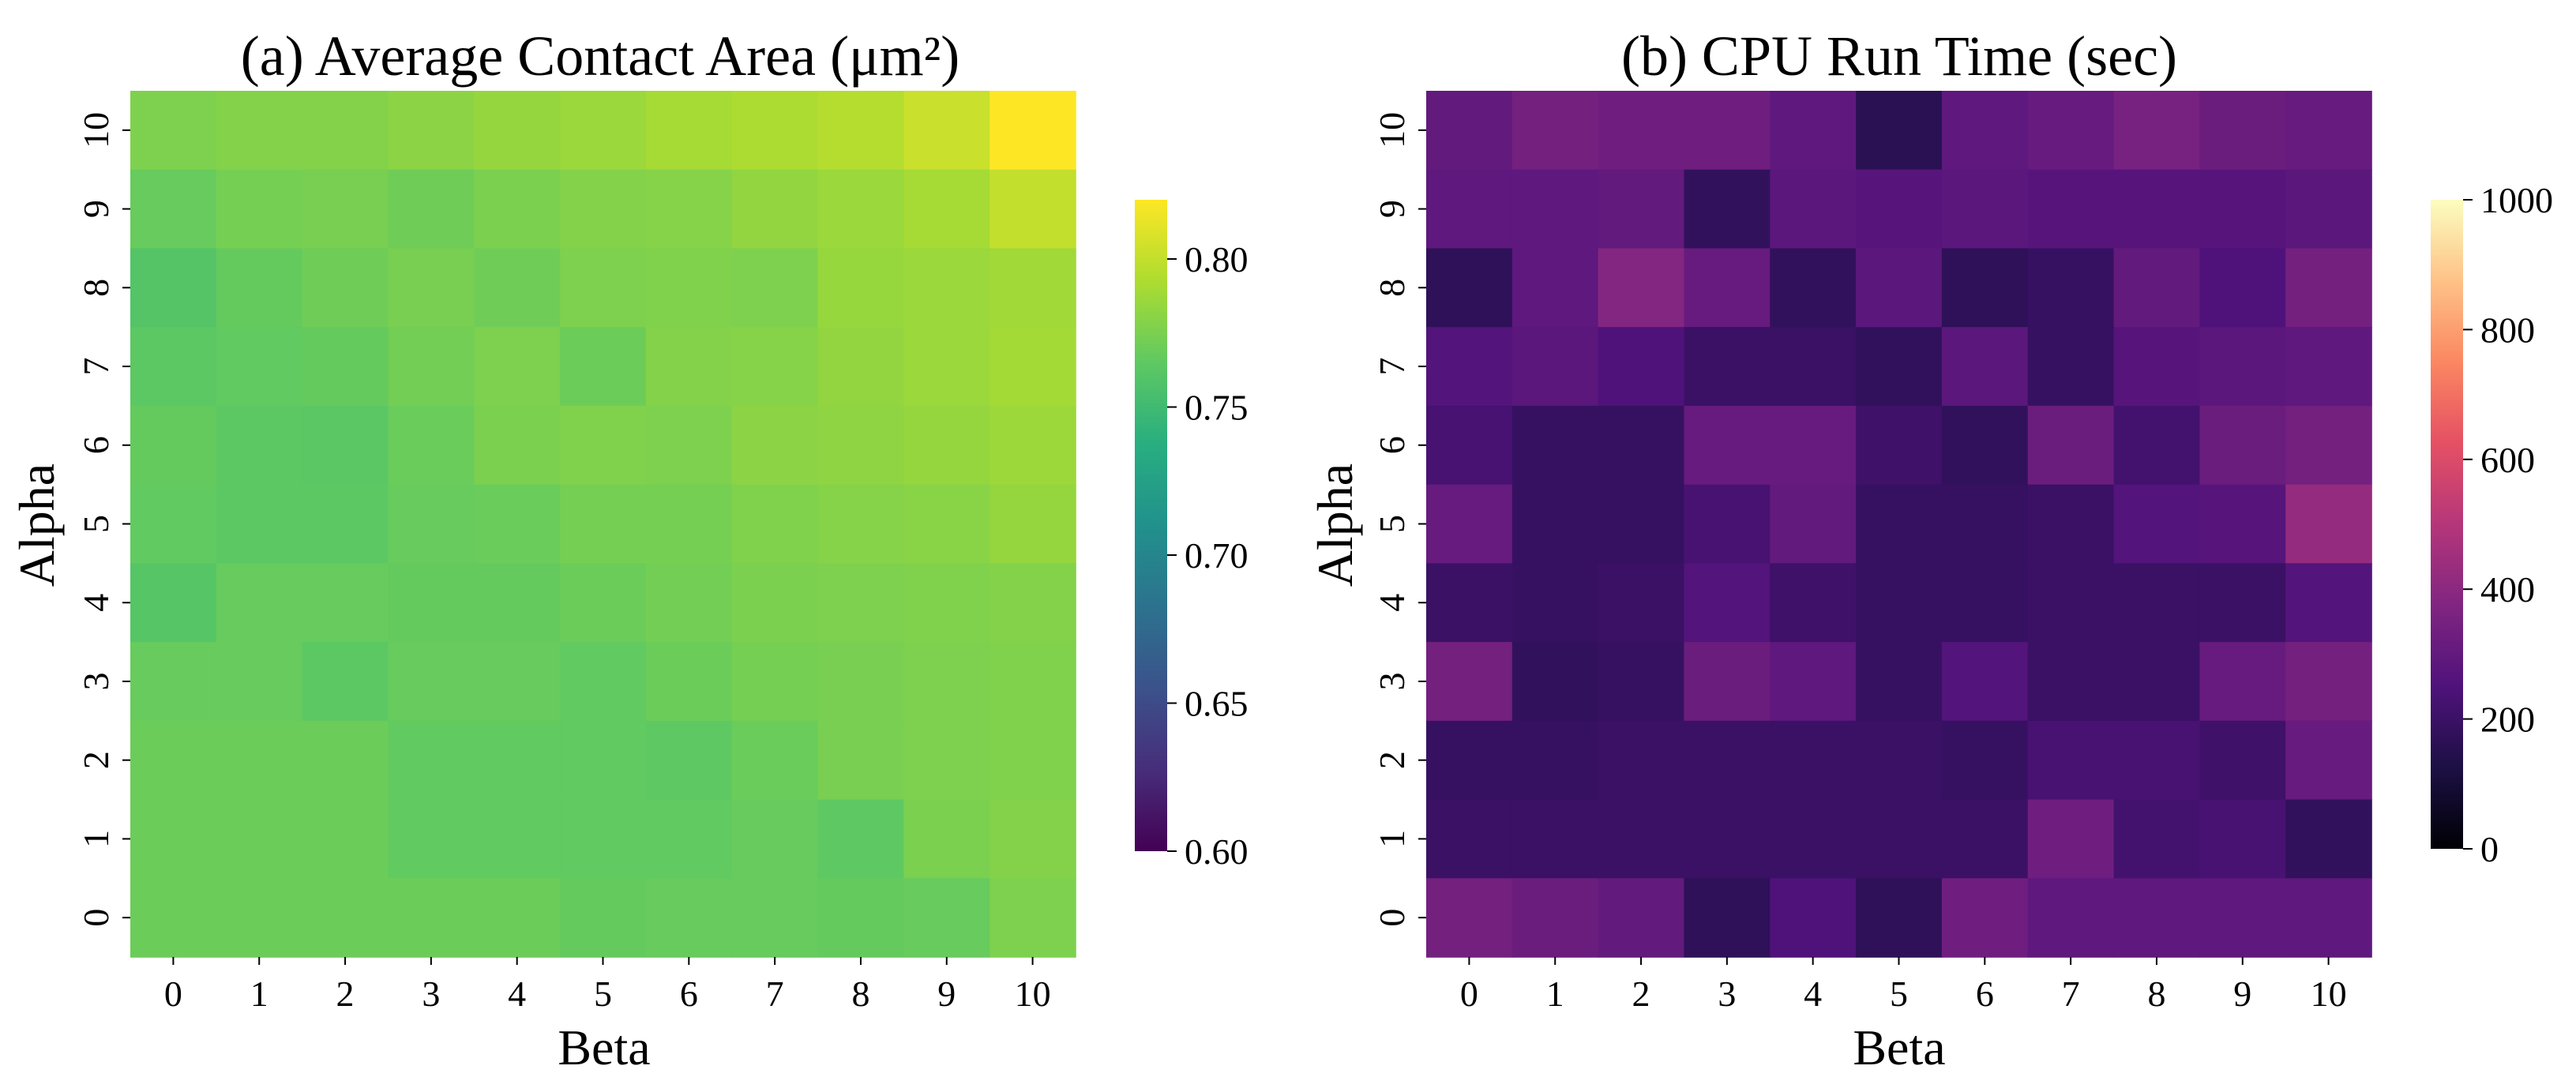 This screenshot has width=2576, height=1092. I want to click on x-tick-labels: 0 1 2 3 4 5 6 7 8 9 10, so click(607, 985).